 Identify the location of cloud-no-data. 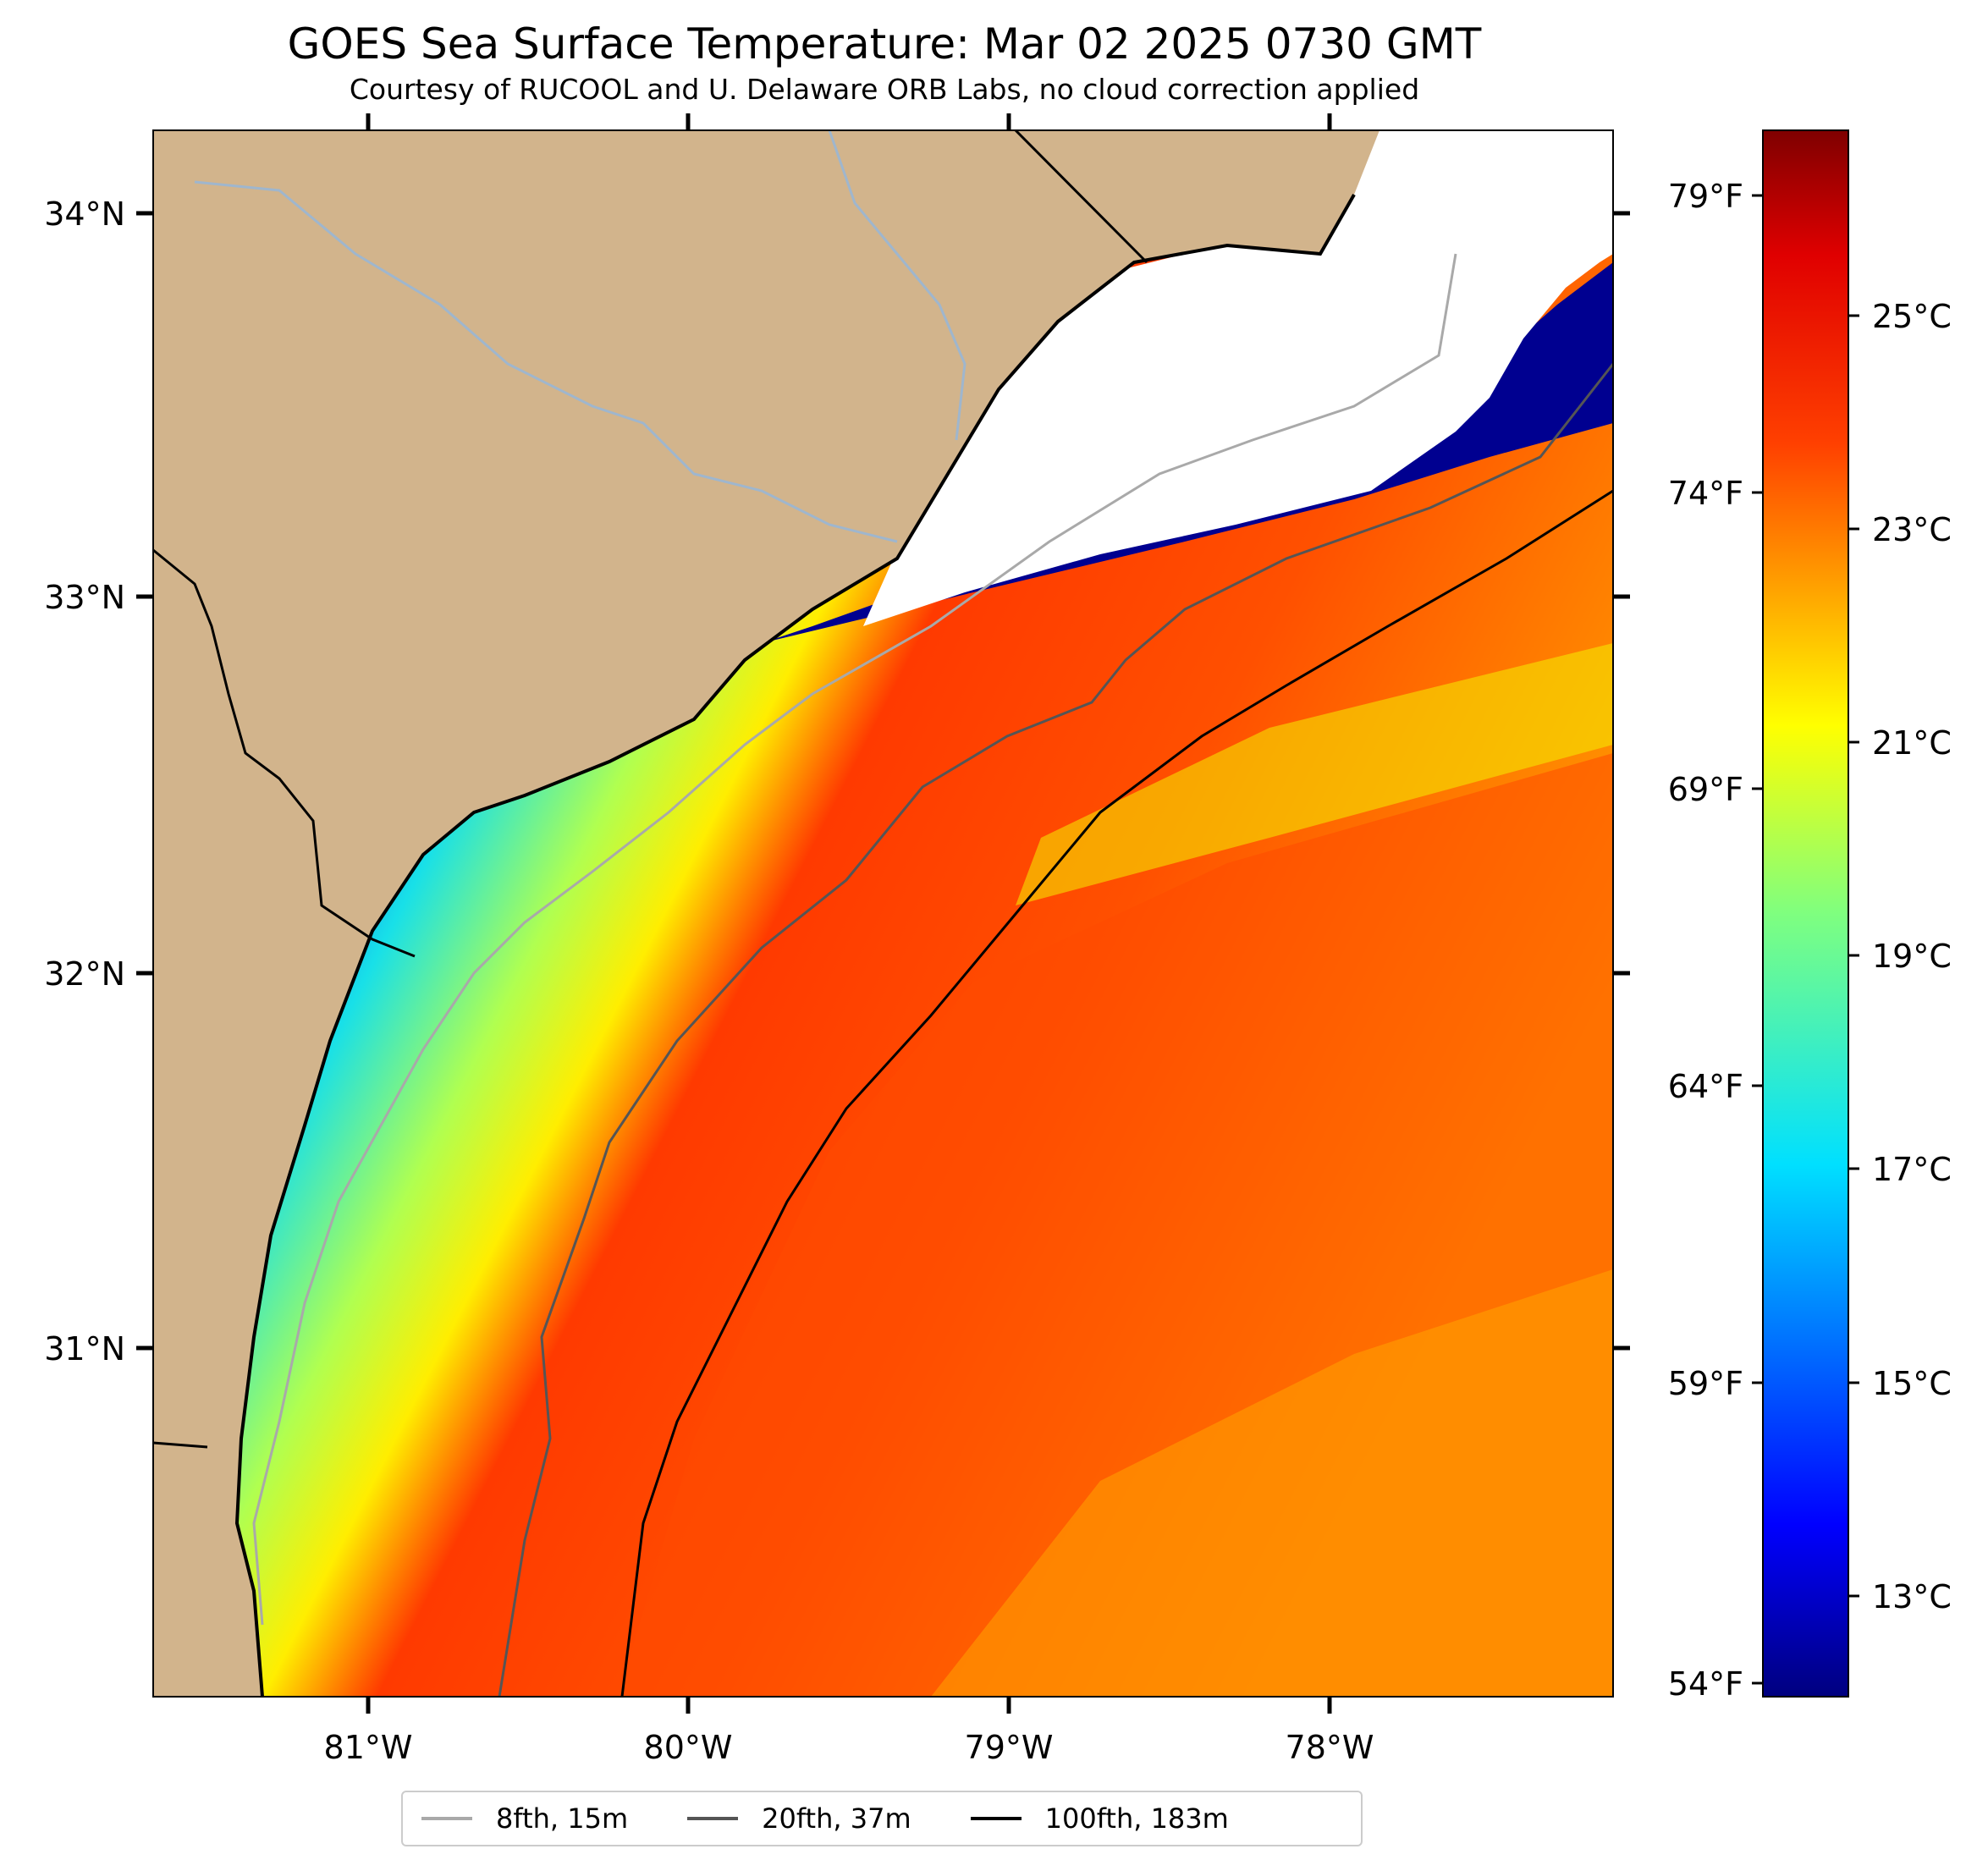
(1238, 378).